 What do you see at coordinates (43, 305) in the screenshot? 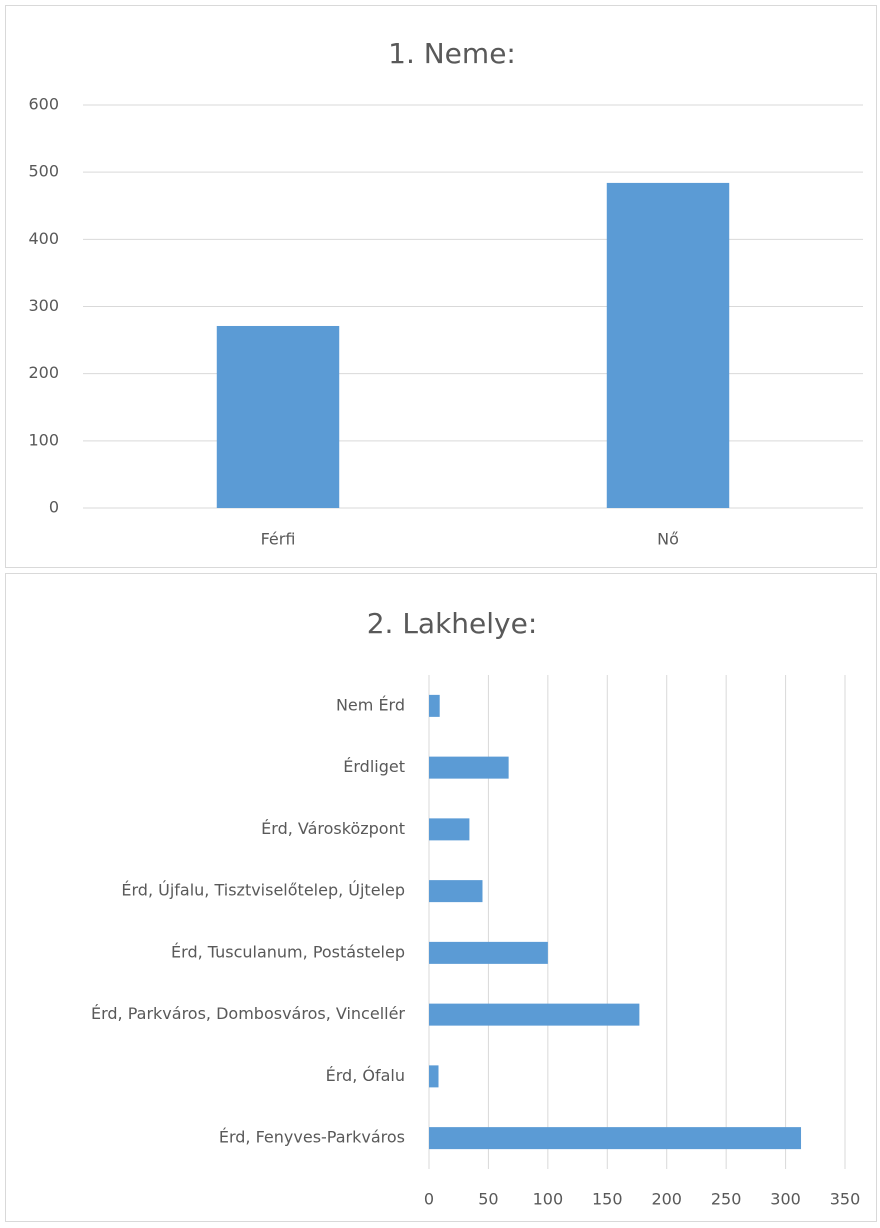
I see `y-tick-label: 300` at bounding box center [43, 305].